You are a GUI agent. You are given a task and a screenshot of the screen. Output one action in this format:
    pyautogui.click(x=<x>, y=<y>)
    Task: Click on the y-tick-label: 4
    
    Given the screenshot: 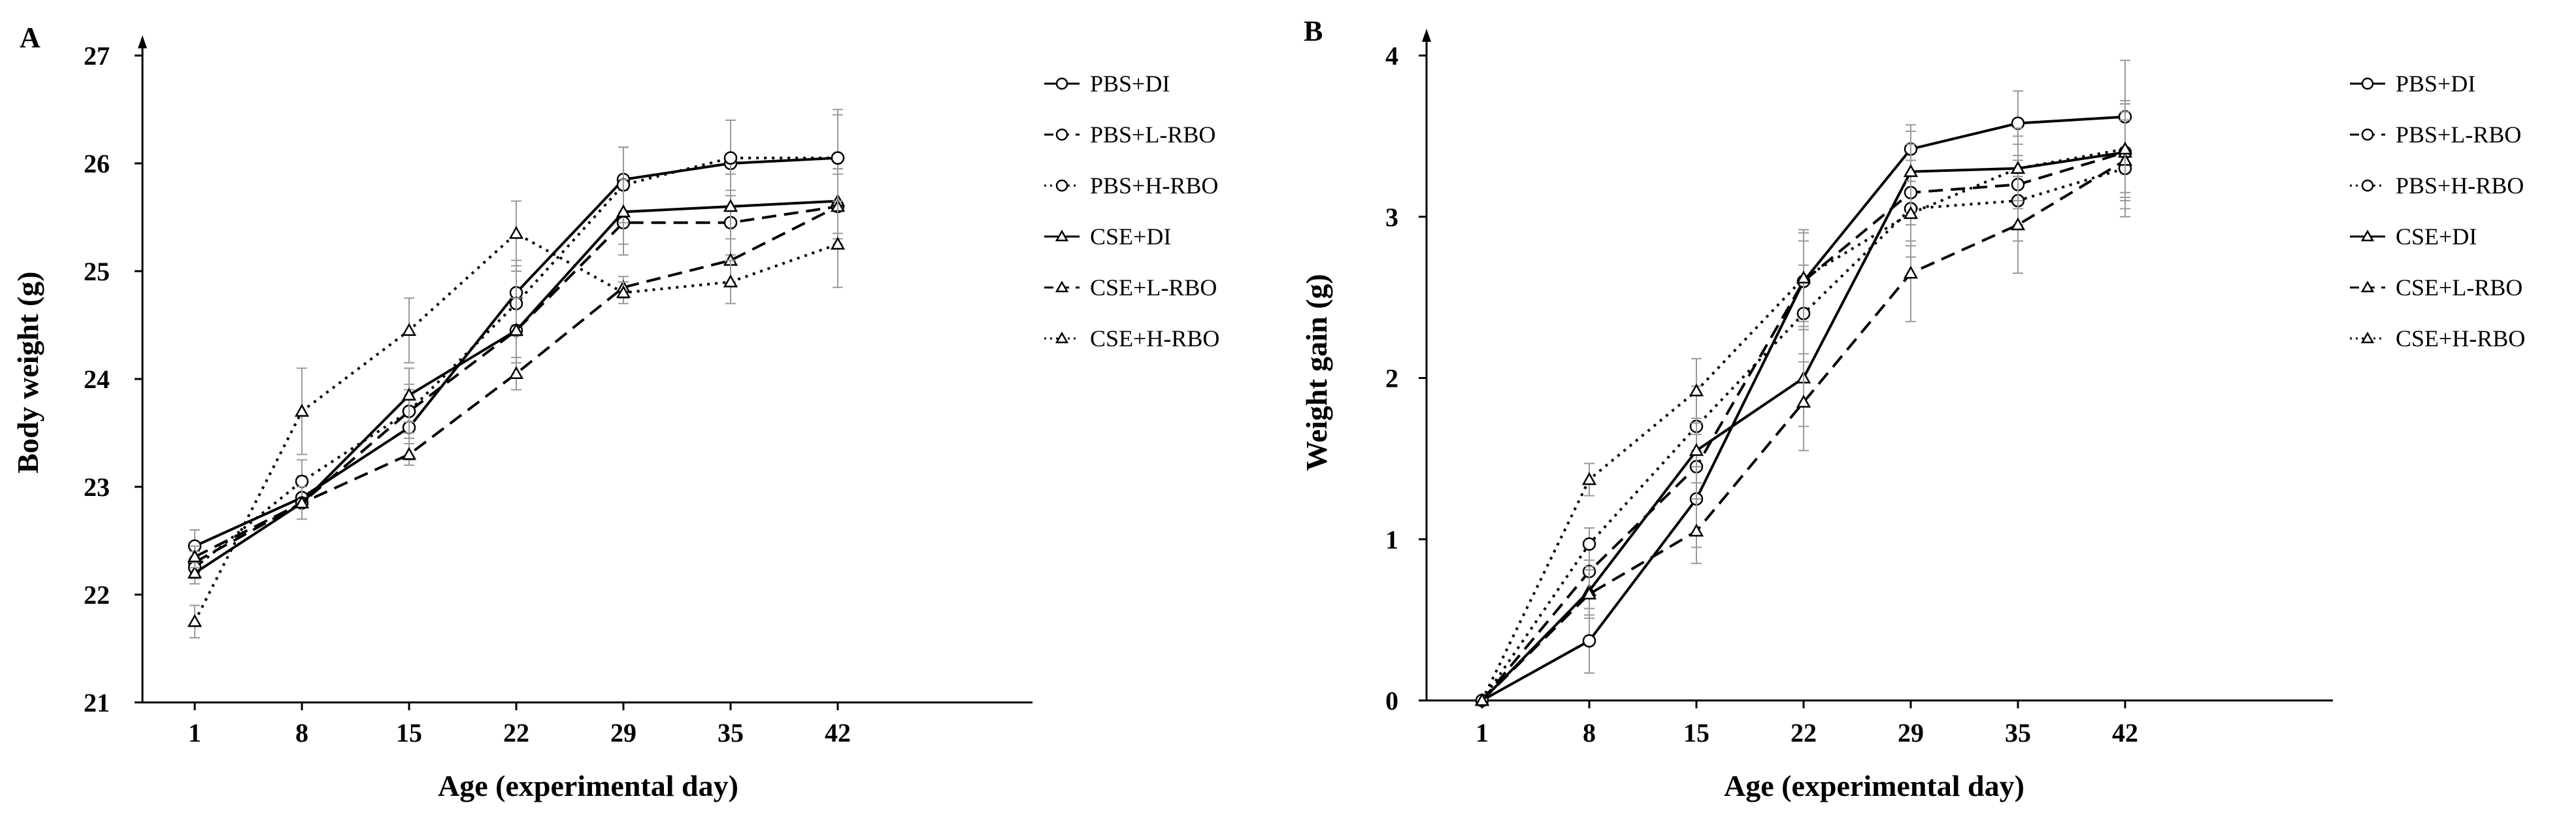 What is the action you would take?
    pyautogui.click(x=1391, y=56)
    